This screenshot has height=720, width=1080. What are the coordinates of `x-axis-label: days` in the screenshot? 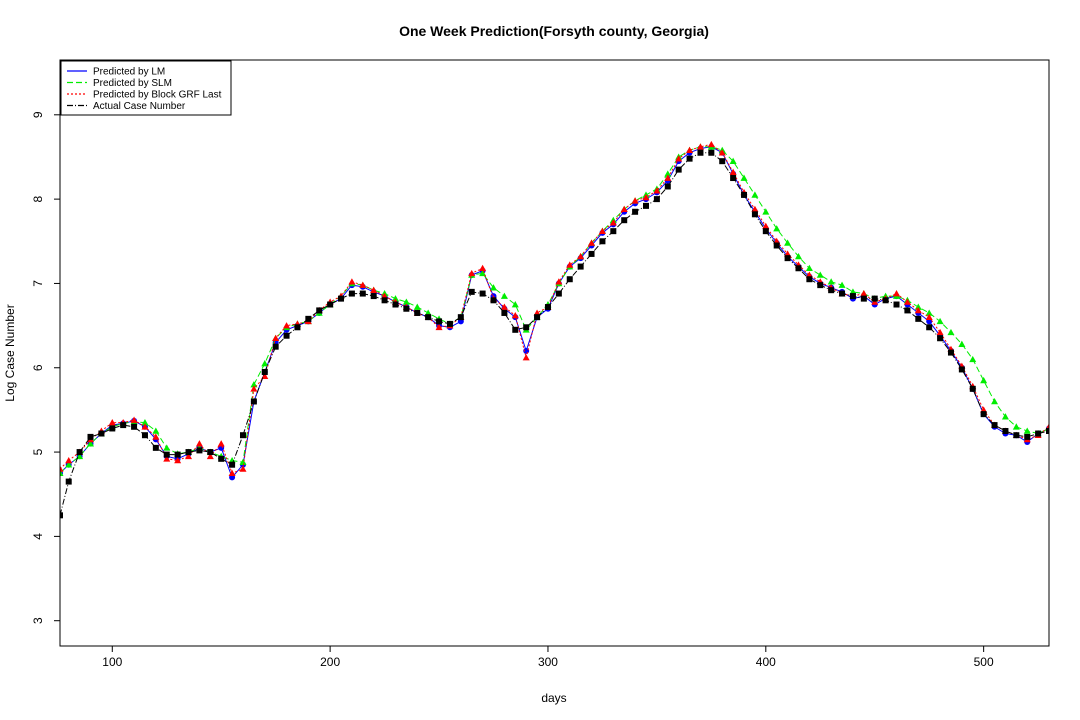 It's located at (553, 698).